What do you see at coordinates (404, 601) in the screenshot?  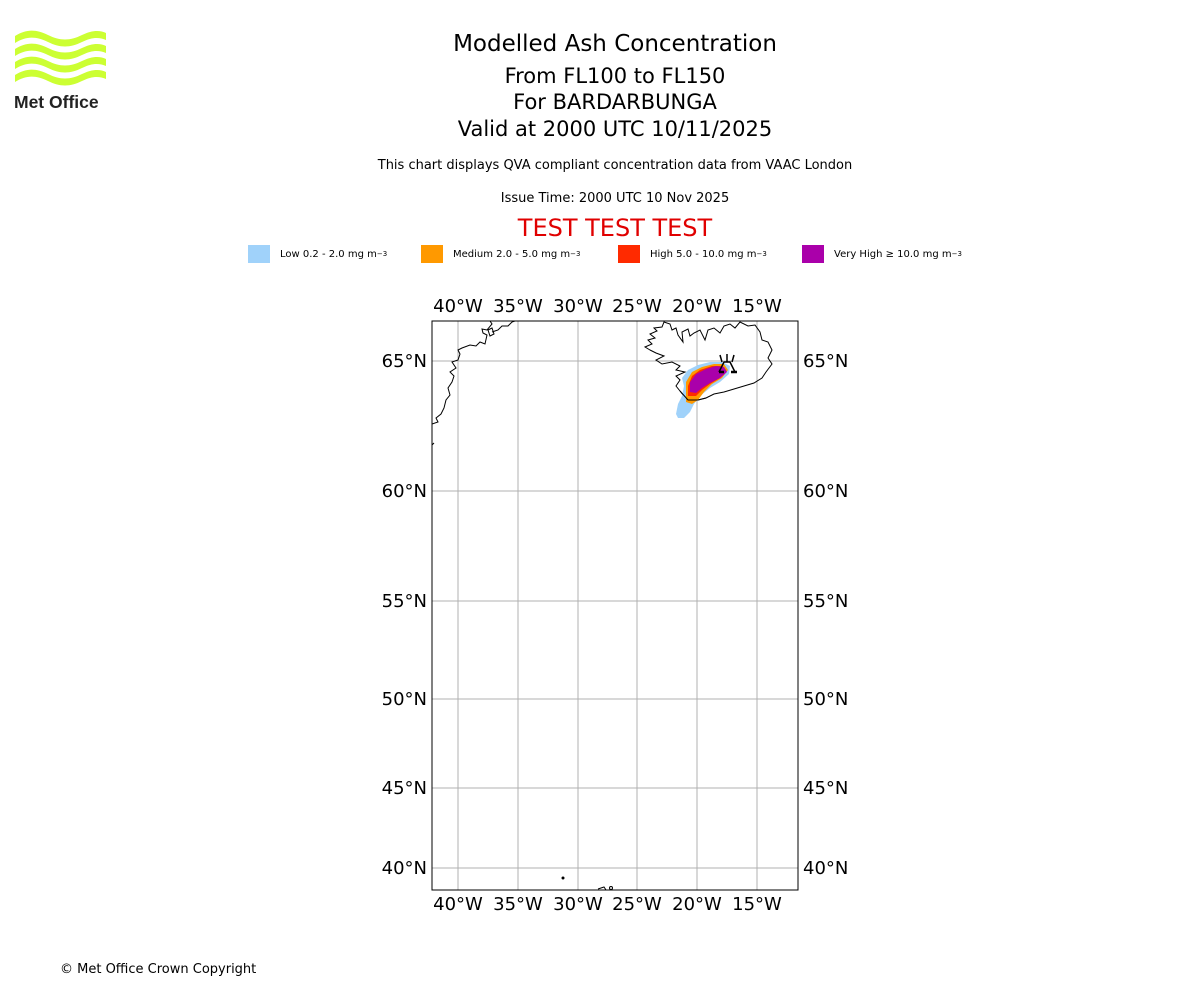 I see `lat-label-left: 55°N` at bounding box center [404, 601].